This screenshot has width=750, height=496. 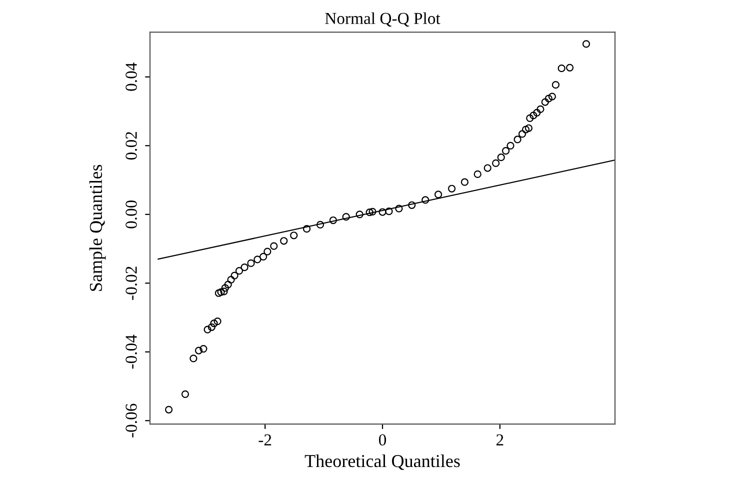 I want to click on y-tick-label: -0.04, so click(x=131, y=351).